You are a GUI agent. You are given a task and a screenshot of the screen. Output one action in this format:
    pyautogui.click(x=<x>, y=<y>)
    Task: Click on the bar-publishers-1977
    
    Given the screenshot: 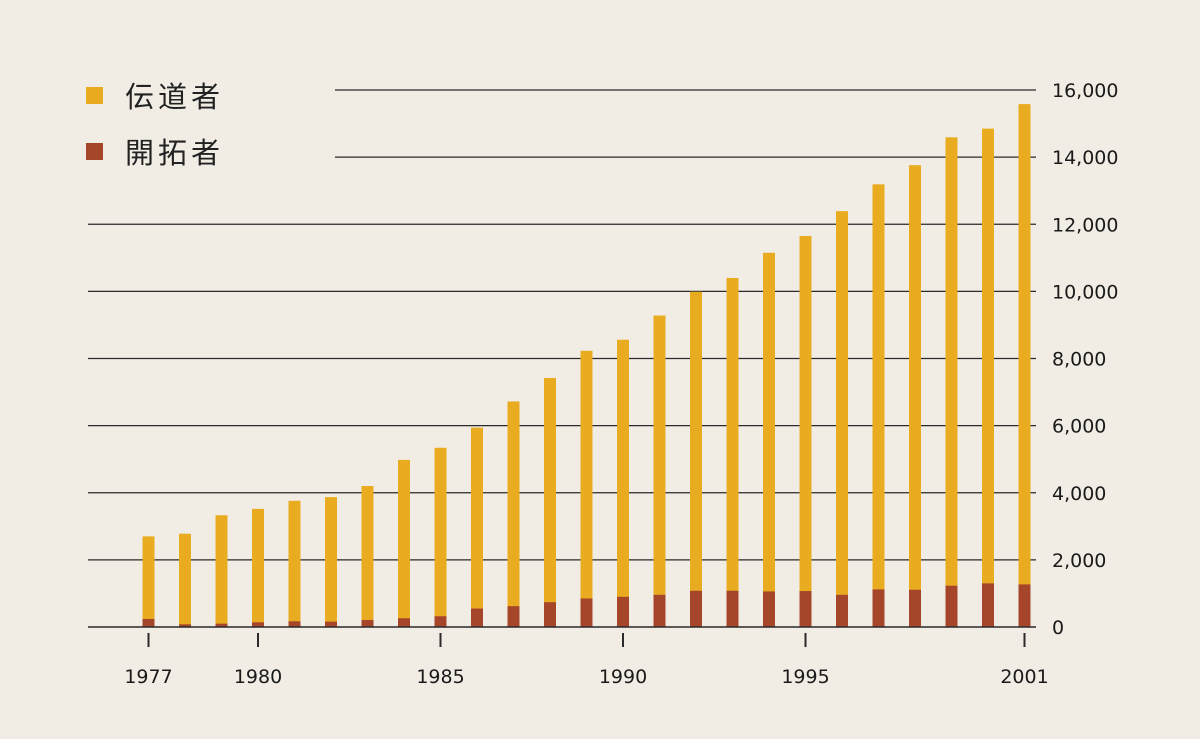 What is the action you would take?
    pyautogui.click(x=148, y=581)
    